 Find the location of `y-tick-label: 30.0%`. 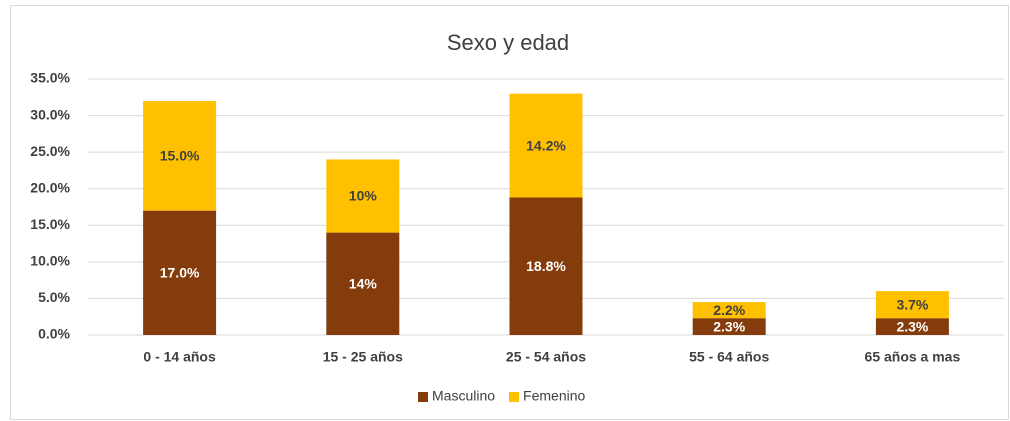

y-tick-label: 30.0% is located at coordinates (50, 114).